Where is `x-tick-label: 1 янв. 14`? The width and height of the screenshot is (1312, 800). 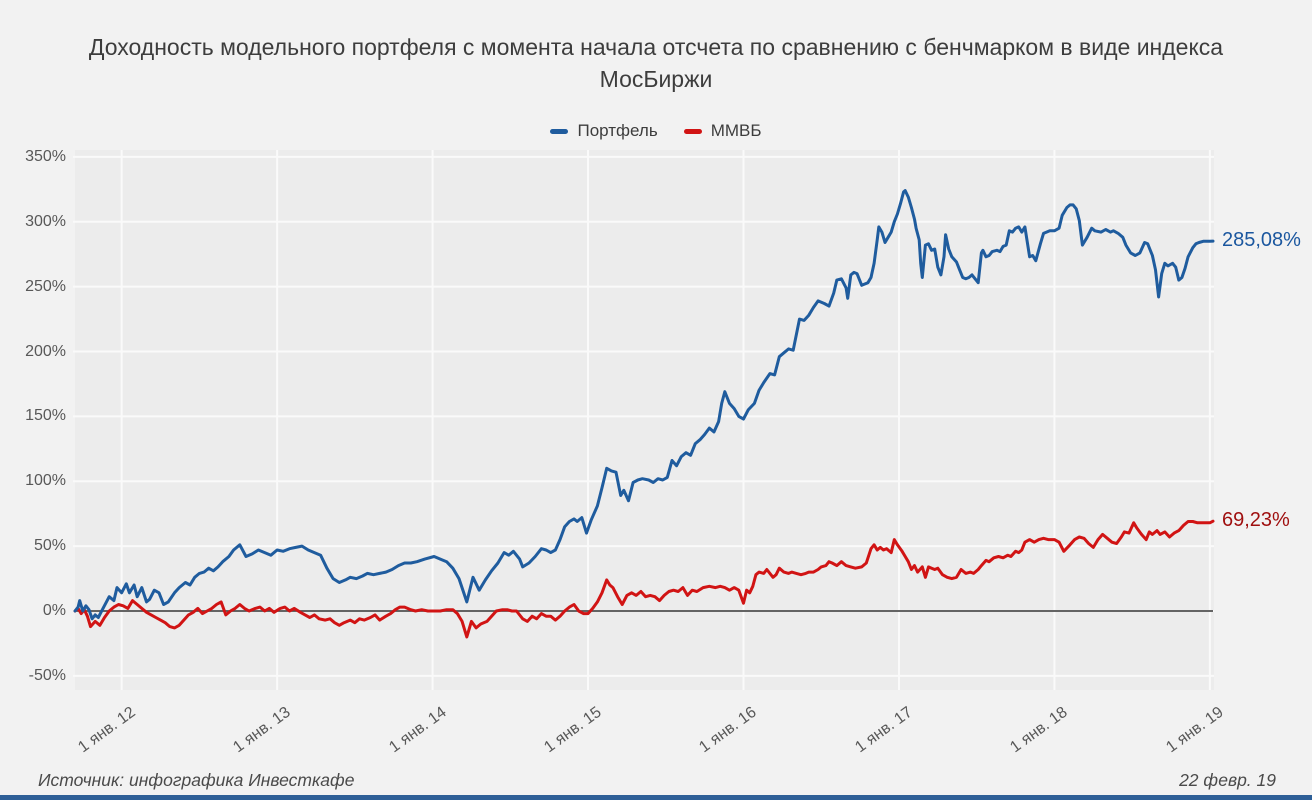 x-tick-label: 1 янв. 14 is located at coordinates (417, 730).